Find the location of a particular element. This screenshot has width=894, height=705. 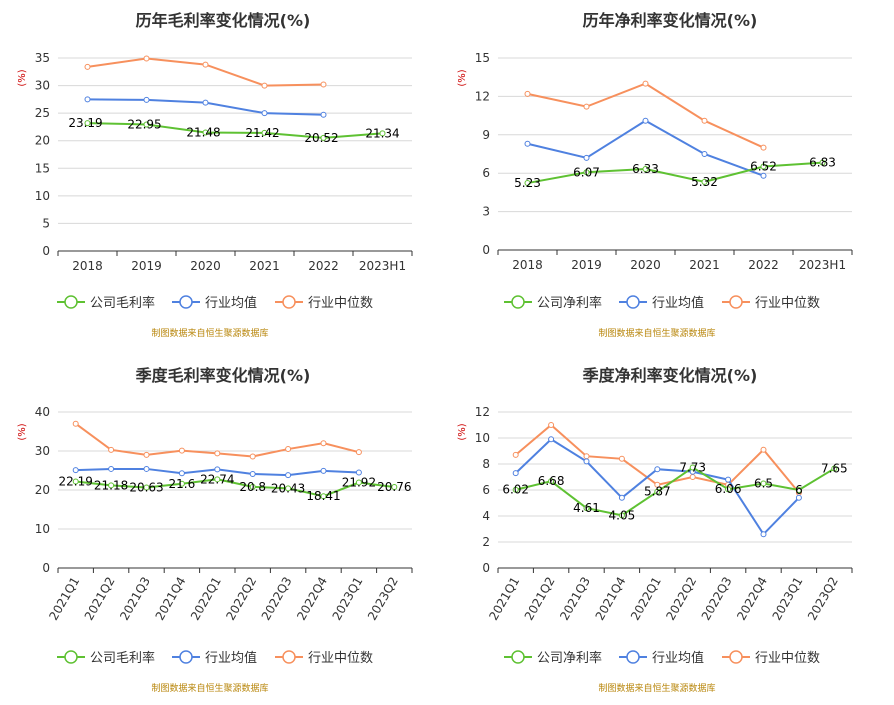

y-tick-label: 15 is located at coordinates (42, 168).